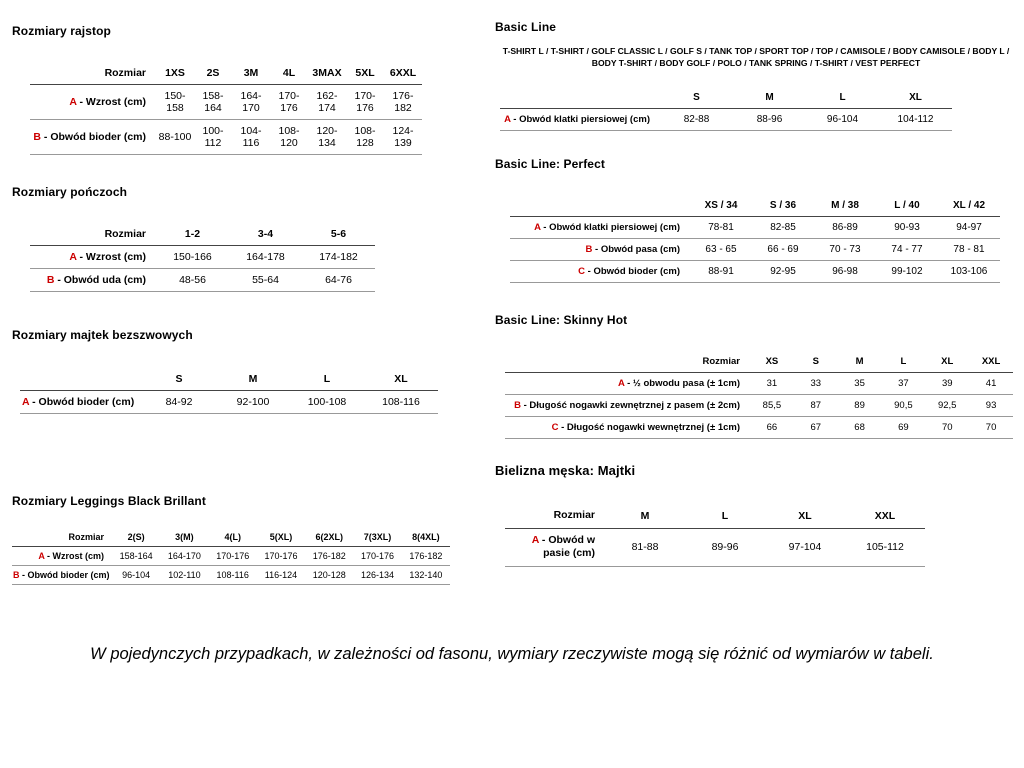 The width and height of the screenshot is (1024, 768). I want to click on value-cell: 41, so click(991, 384).